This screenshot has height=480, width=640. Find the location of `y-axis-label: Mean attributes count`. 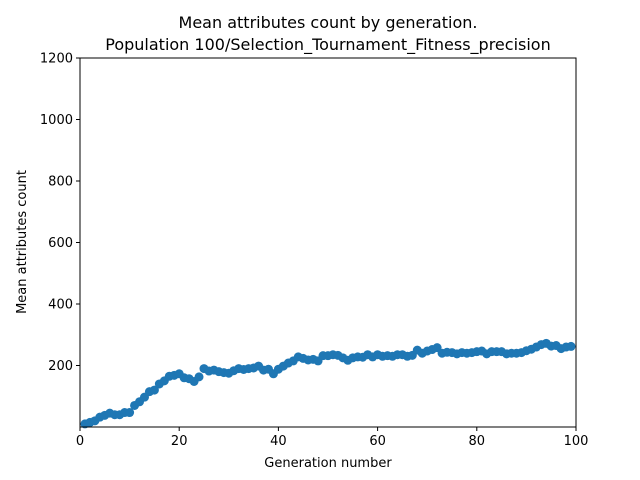

y-axis-label: Mean attributes count is located at coordinates (22, 242).